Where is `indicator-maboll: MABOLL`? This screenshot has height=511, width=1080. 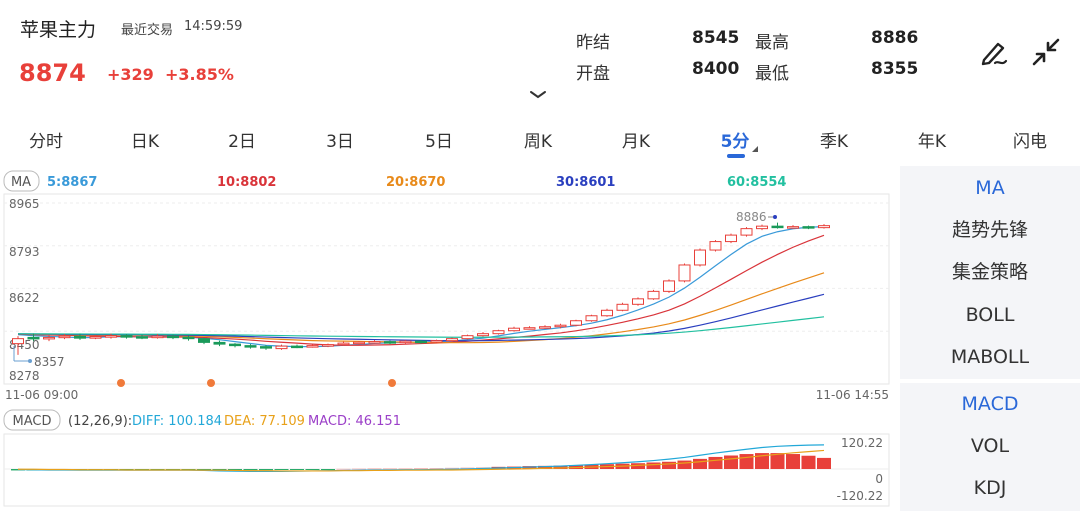
indicator-maboll: MABOLL is located at coordinates (990, 357).